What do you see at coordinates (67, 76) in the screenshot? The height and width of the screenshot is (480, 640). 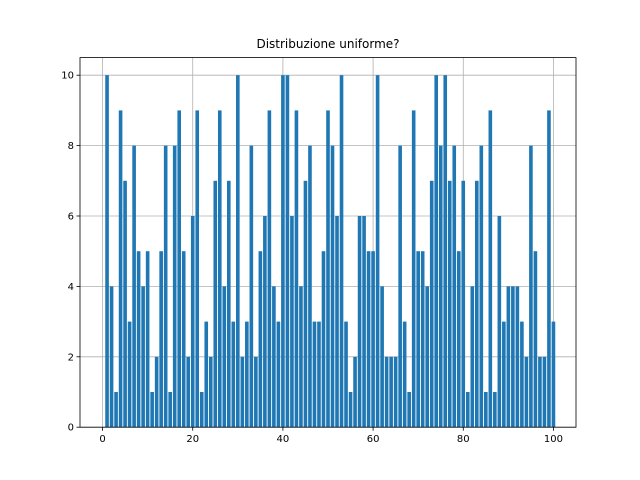 I see `y-tick-label: 10` at bounding box center [67, 76].